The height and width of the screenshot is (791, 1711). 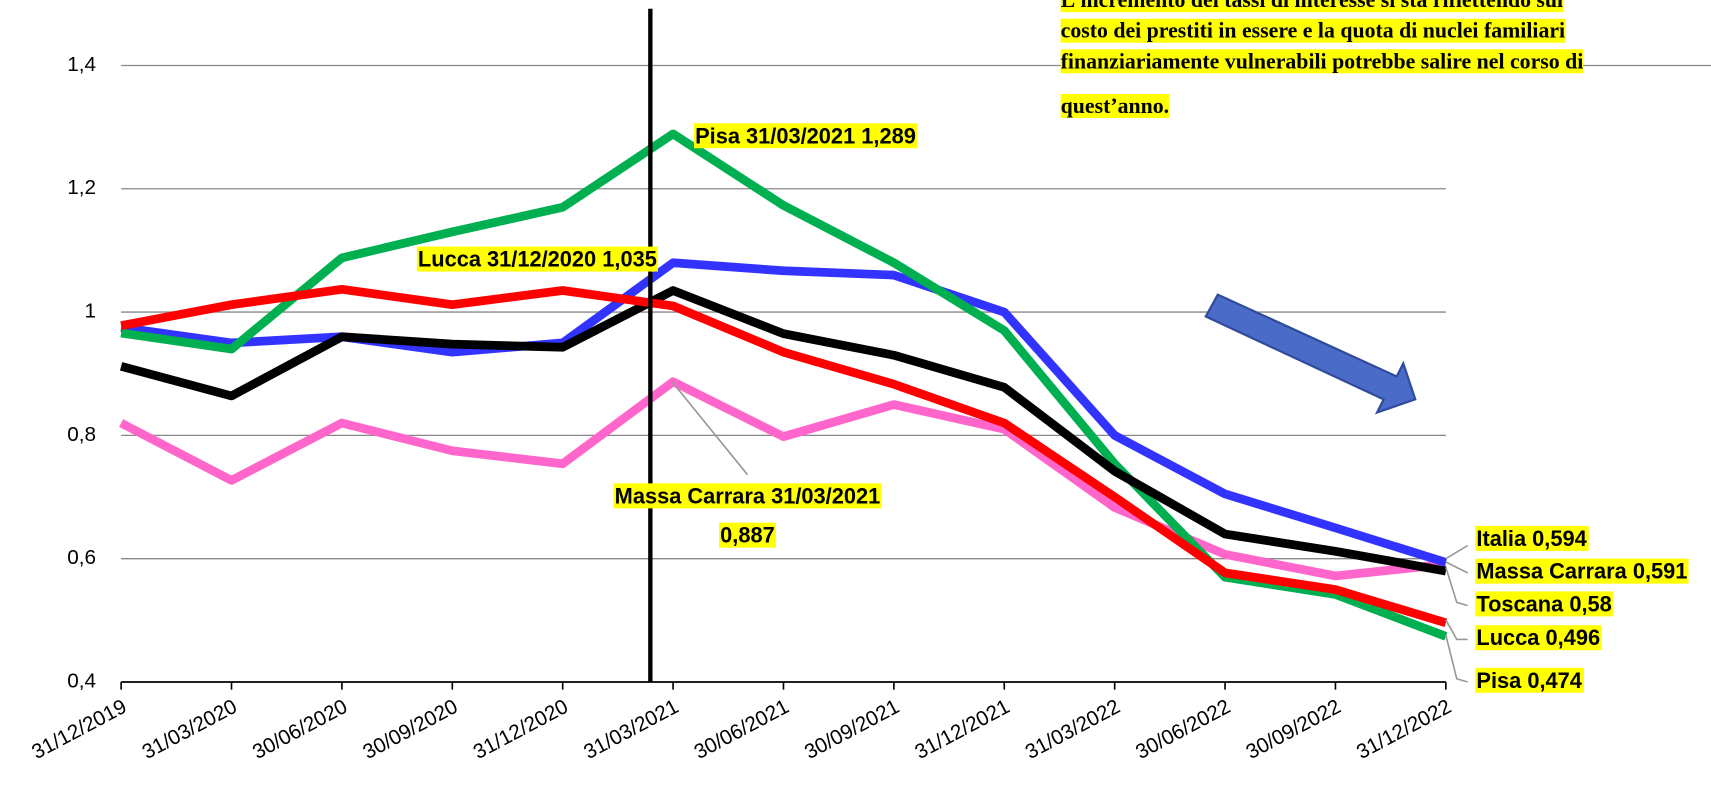 What do you see at coordinates (741, 729) in the screenshot?
I see `x-tick-label: 30/06/2021` at bounding box center [741, 729].